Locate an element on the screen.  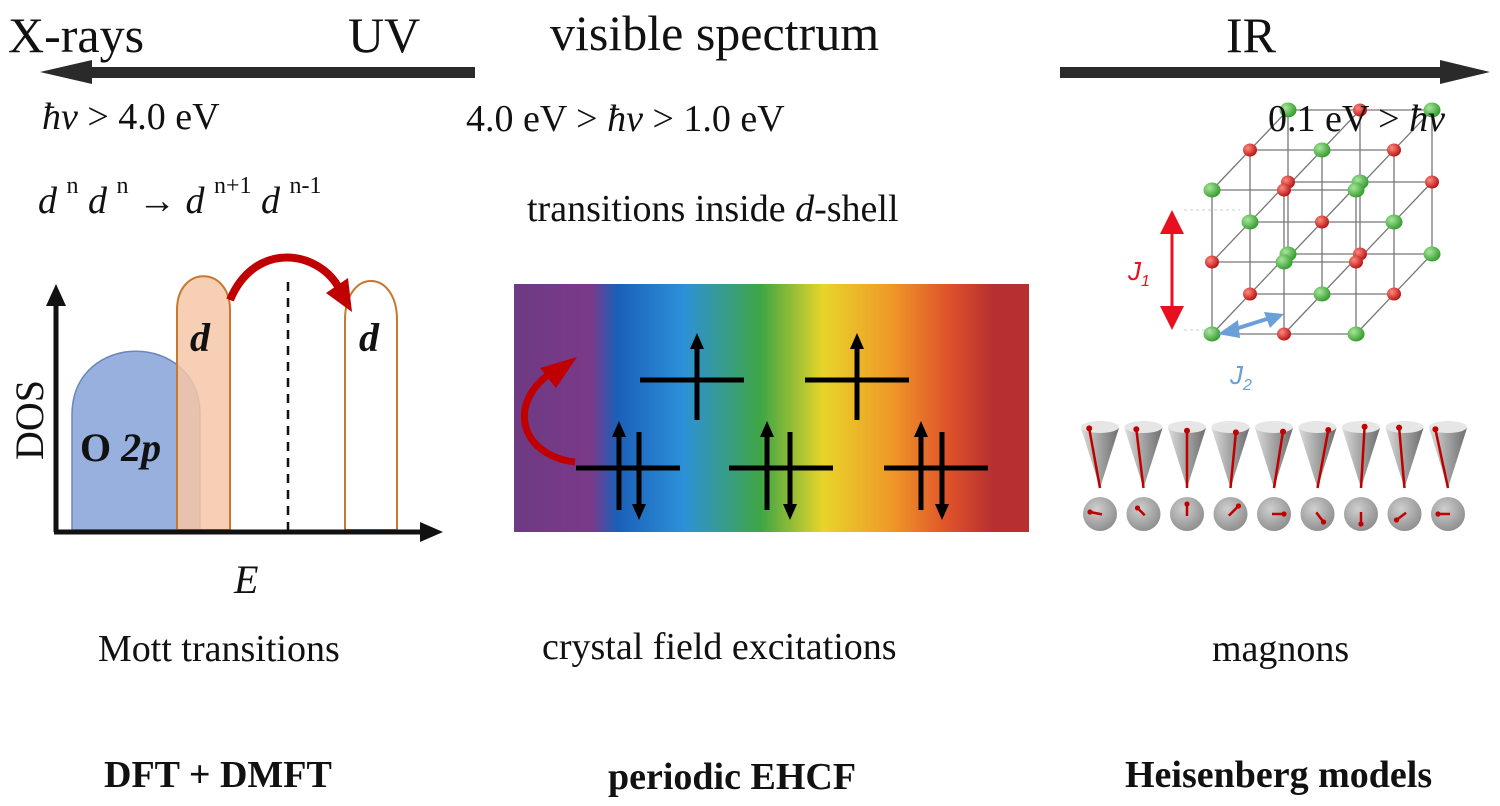
uv-energy: ħν > 4.0 eV is located at coordinates (131, 117).